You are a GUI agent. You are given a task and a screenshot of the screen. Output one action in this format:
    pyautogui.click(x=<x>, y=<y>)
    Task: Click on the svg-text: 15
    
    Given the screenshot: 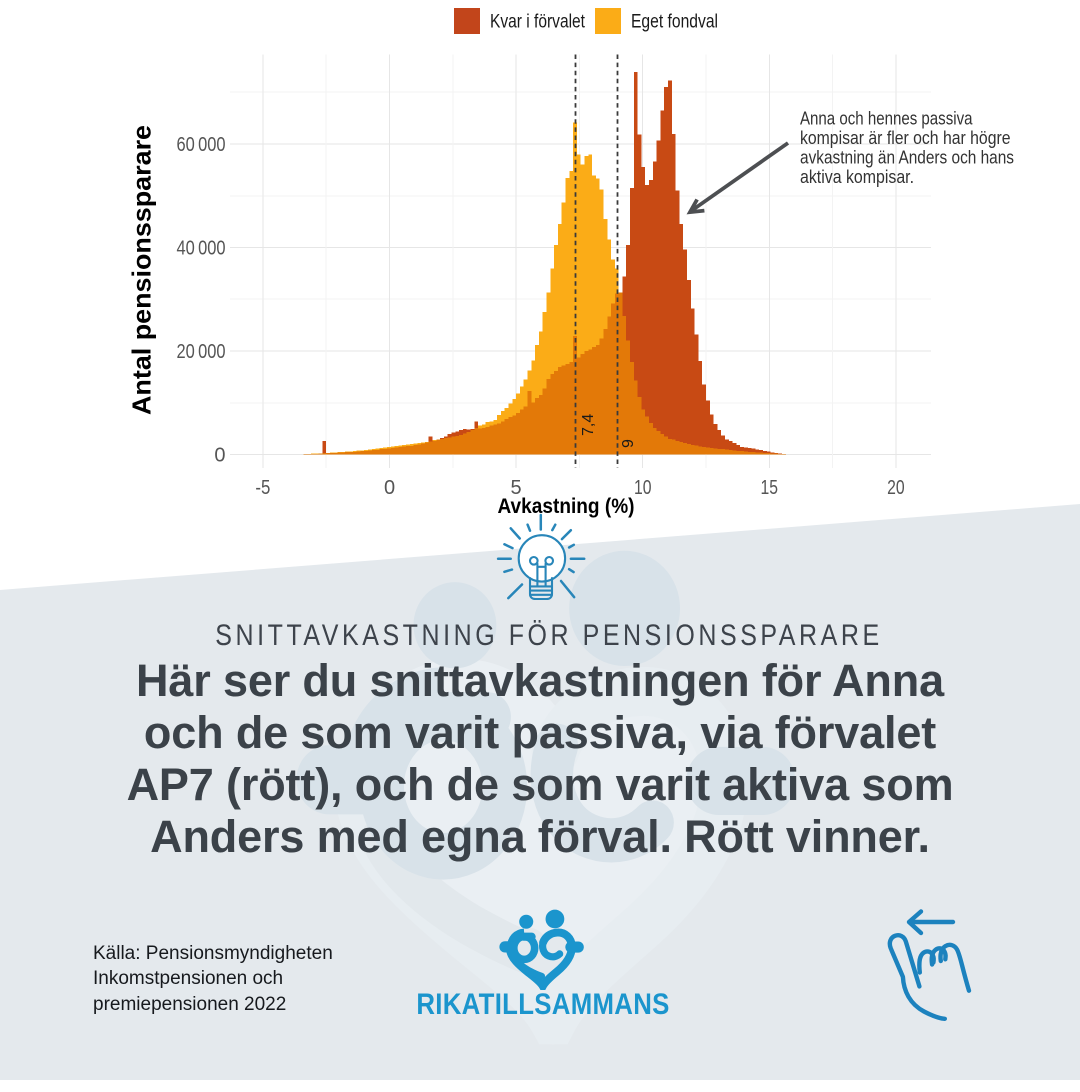 What is the action you would take?
    pyautogui.click(x=770, y=488)
    